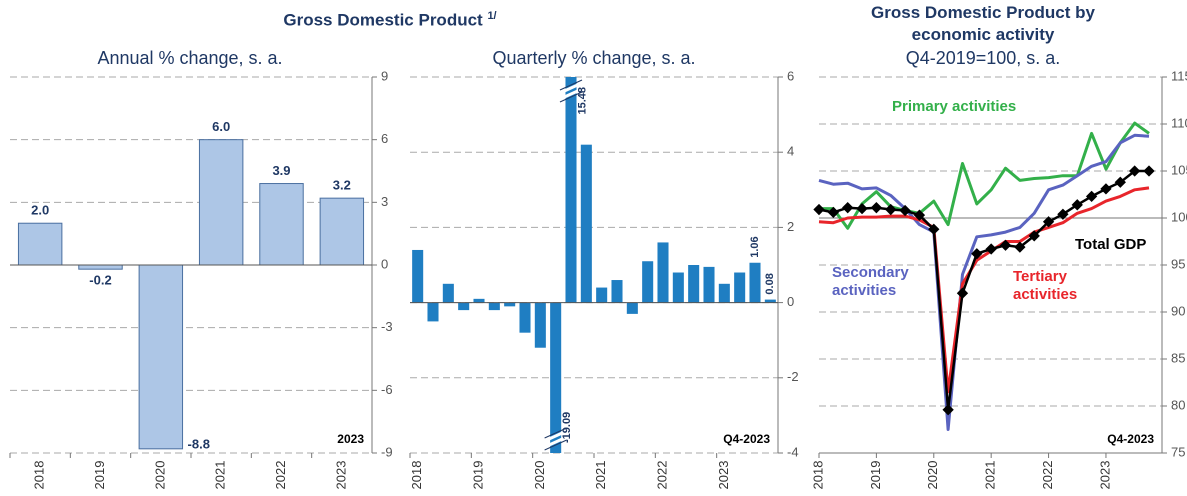 The width and height of the screenshot is (1187, 496). I want to click on subtitle: Quarterly % change, s. a., so click(594, 58).